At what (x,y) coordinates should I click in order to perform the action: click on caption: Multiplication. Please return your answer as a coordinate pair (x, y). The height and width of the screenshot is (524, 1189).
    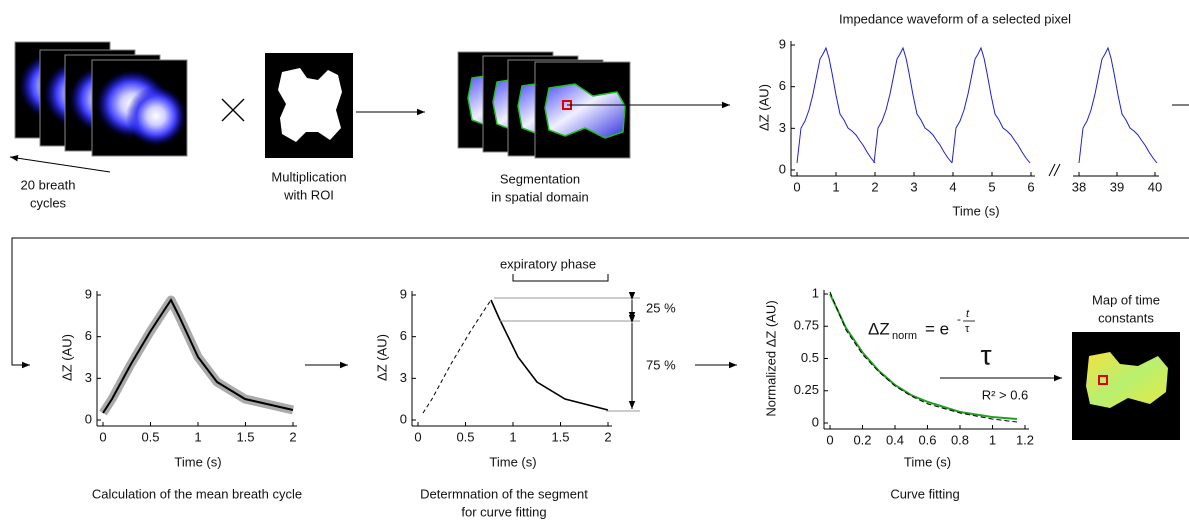
    Looking at the image, I should click on (308, 176).